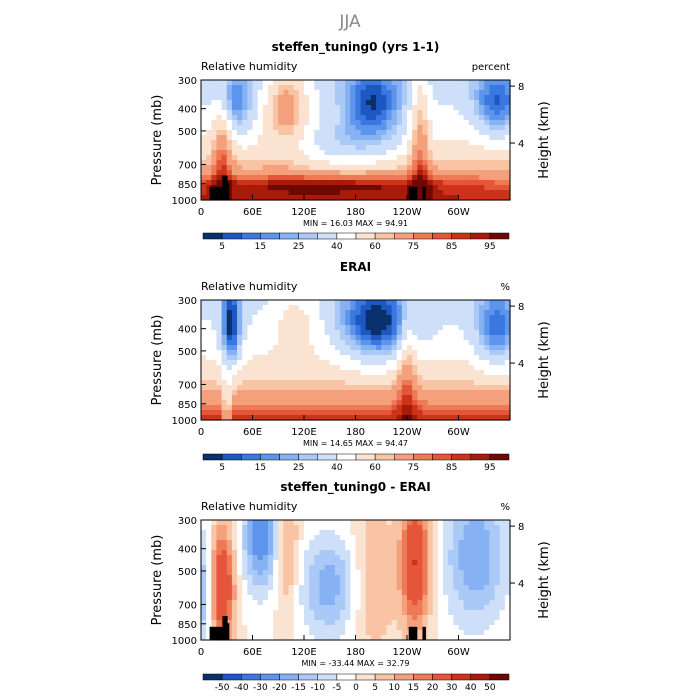 The width and height of the screenshot is (700, 700). I want to click on colorbar-swatch, so click(327, 677).